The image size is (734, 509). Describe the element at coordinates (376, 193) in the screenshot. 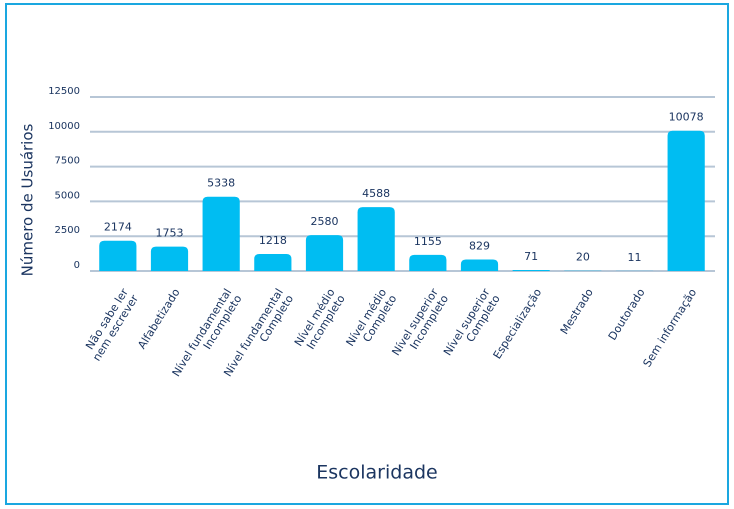

I see `value-label: 4588` at that location.